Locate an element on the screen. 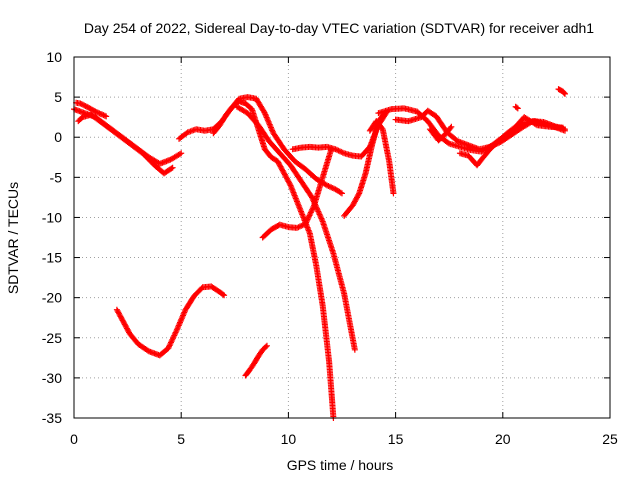 This screenshot has height=480, width=640. x-tick-label: 0 is located at coordinates (74, 439).